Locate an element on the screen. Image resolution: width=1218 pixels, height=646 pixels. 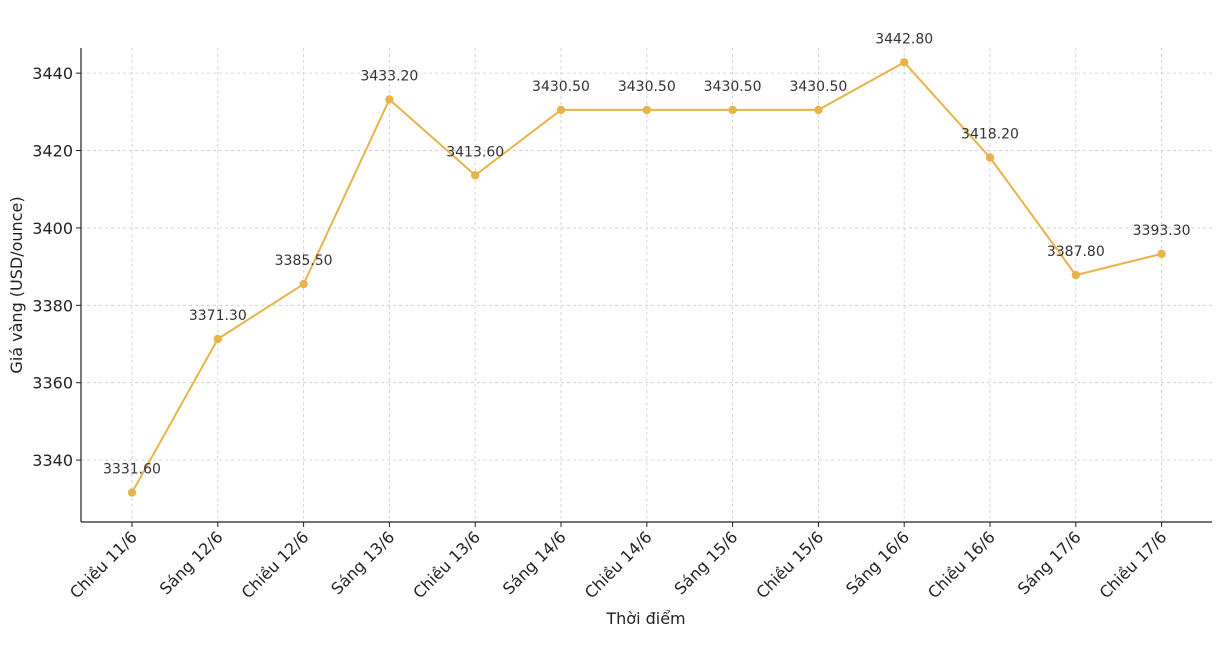
y-tick-label: 3440 is located at coordinates (52, 73).